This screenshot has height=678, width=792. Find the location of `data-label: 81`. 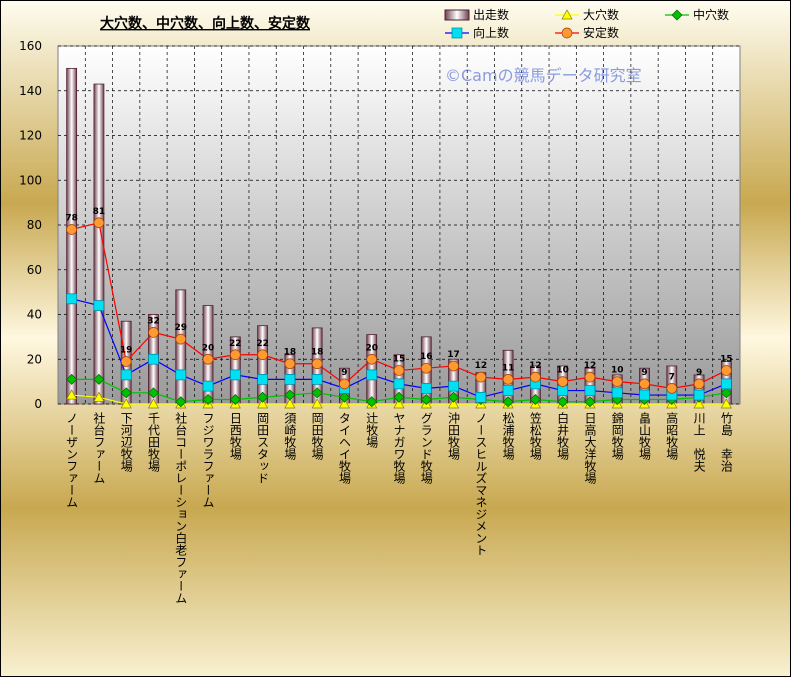

data-label: 81 is located at coordinates (99, 212).